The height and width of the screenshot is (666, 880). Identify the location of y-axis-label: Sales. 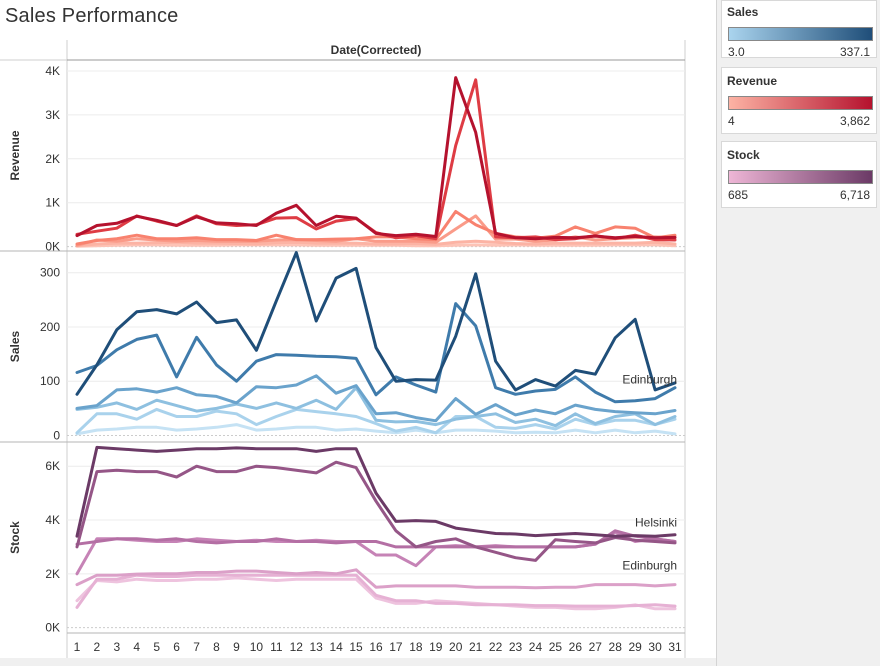
(15, 346).